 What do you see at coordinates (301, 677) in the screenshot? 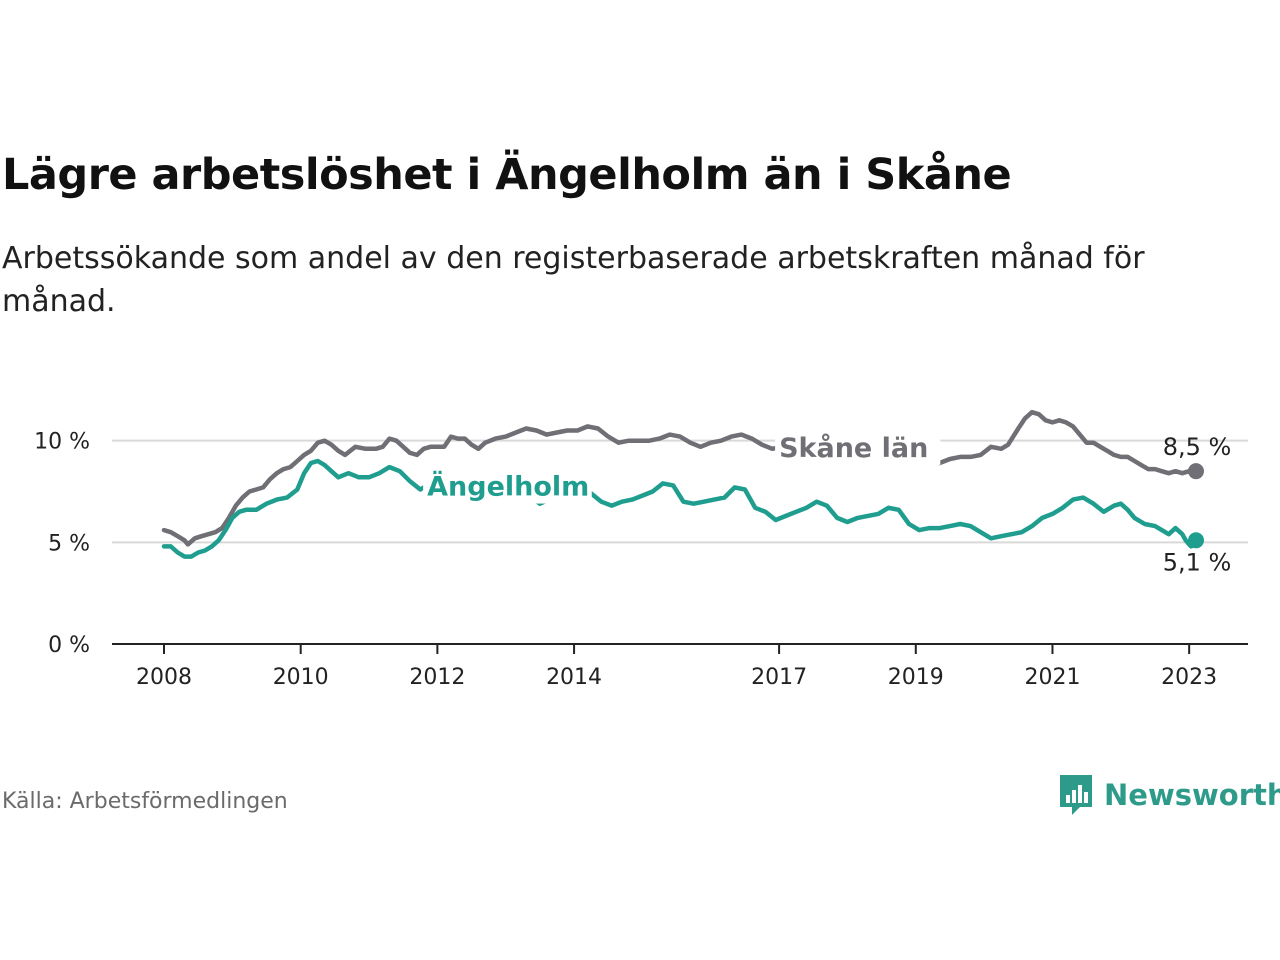
I see `x-tick-label: 2010` at bounding box center [301, 677].